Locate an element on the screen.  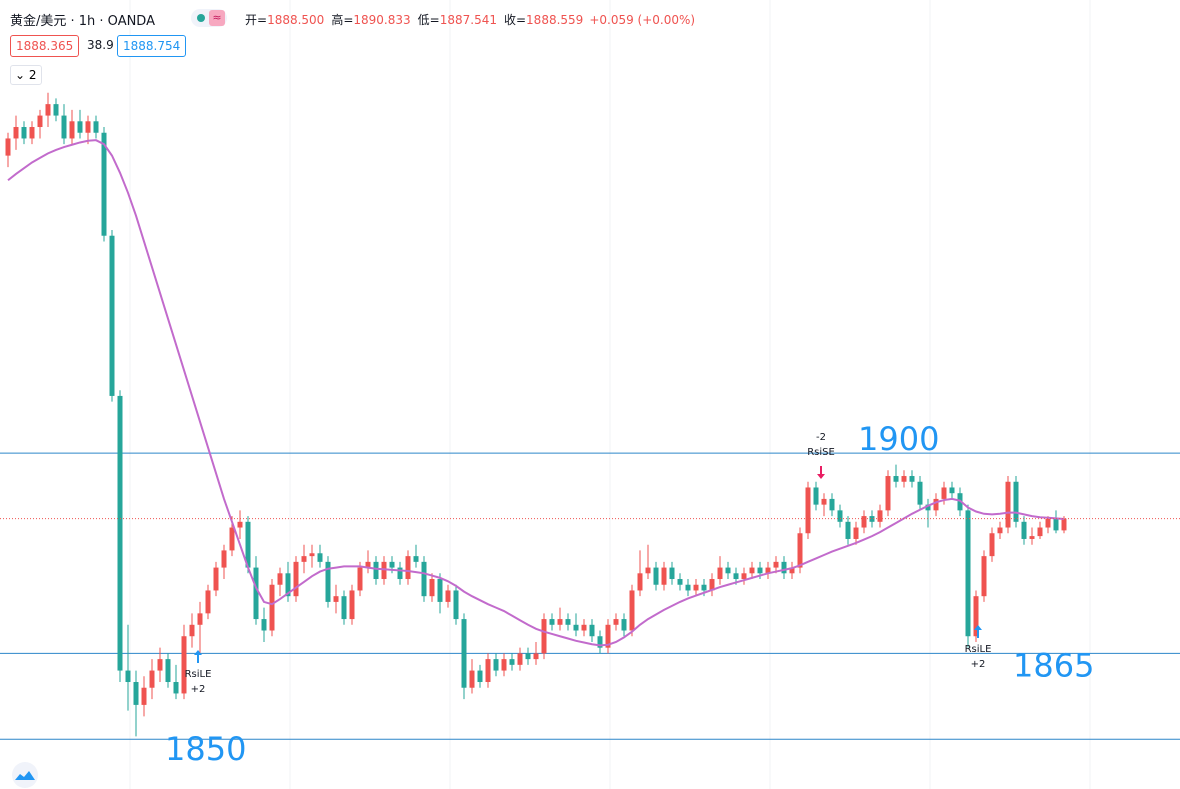
stat-value: 1887.541 is located at coordinates (468, 20).